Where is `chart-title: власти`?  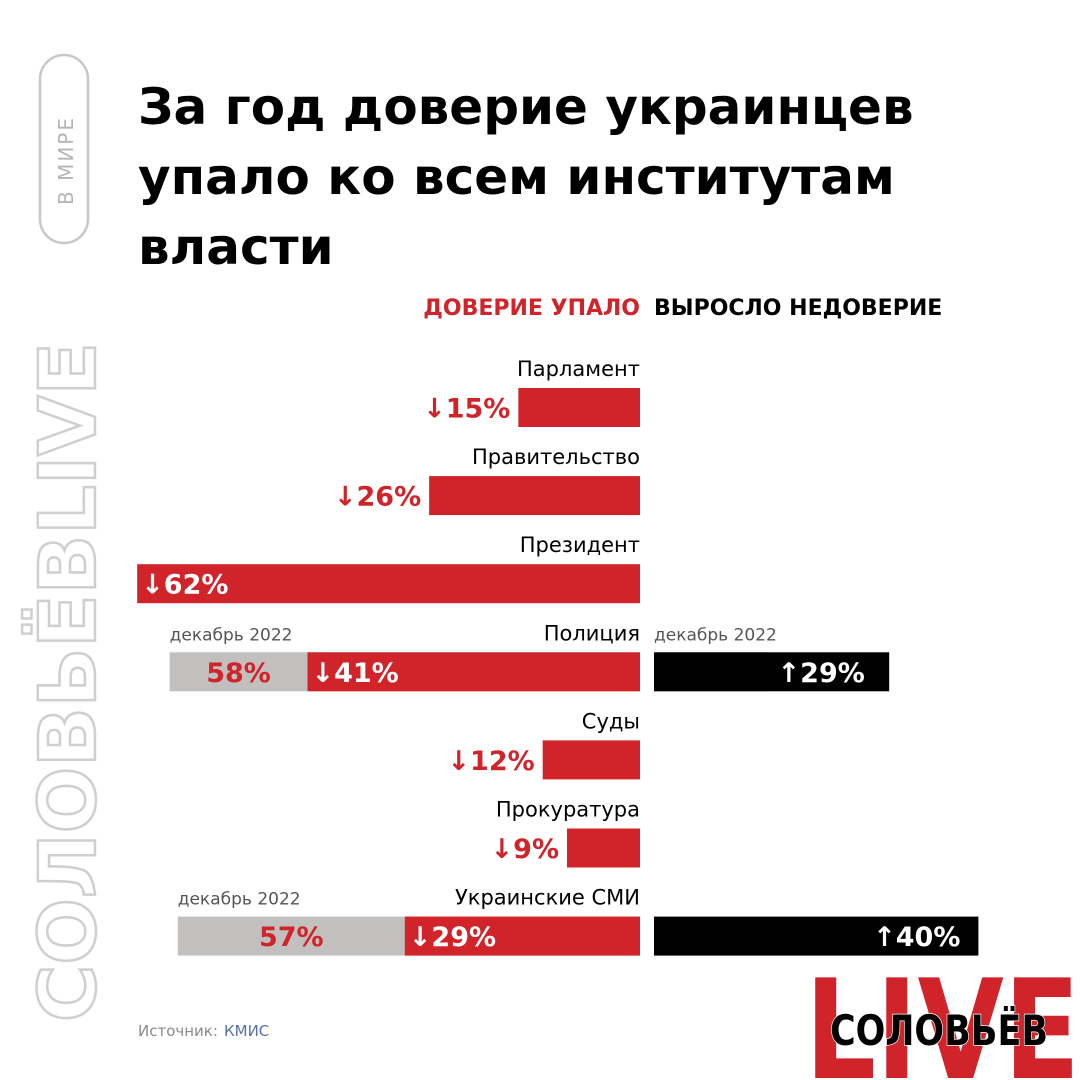 chart-title: власти is located at coordinates (236, 247).